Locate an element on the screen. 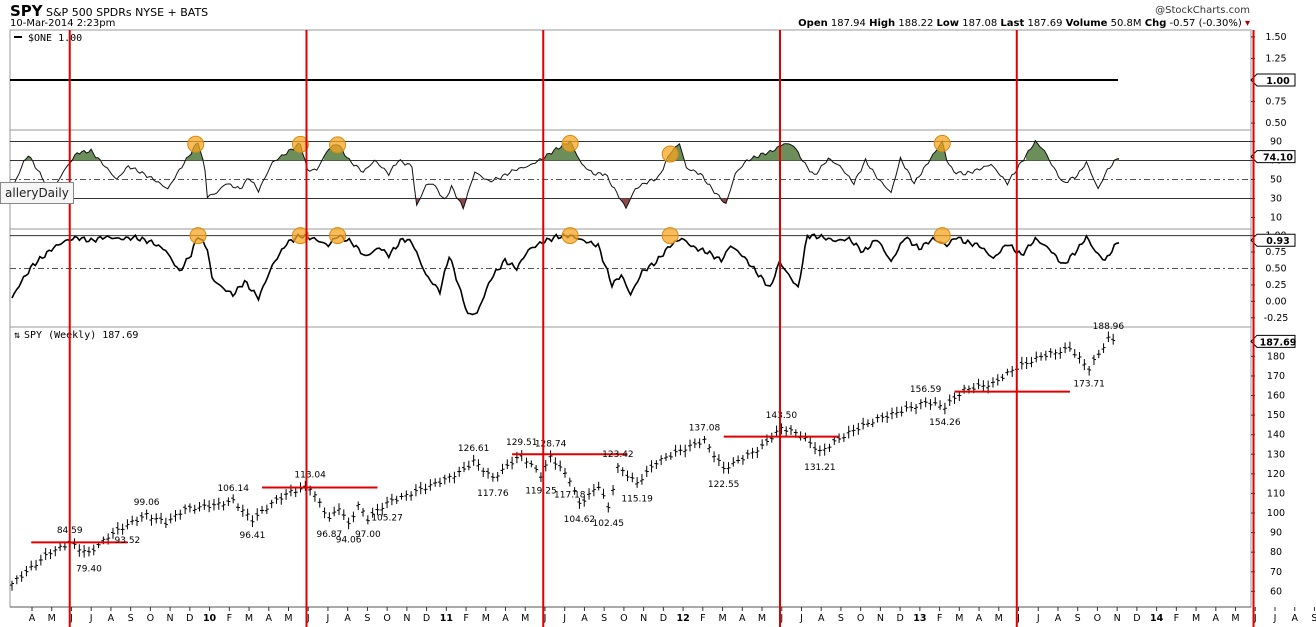  price-high-label: 126.61 is located at coordinates (474, 449).